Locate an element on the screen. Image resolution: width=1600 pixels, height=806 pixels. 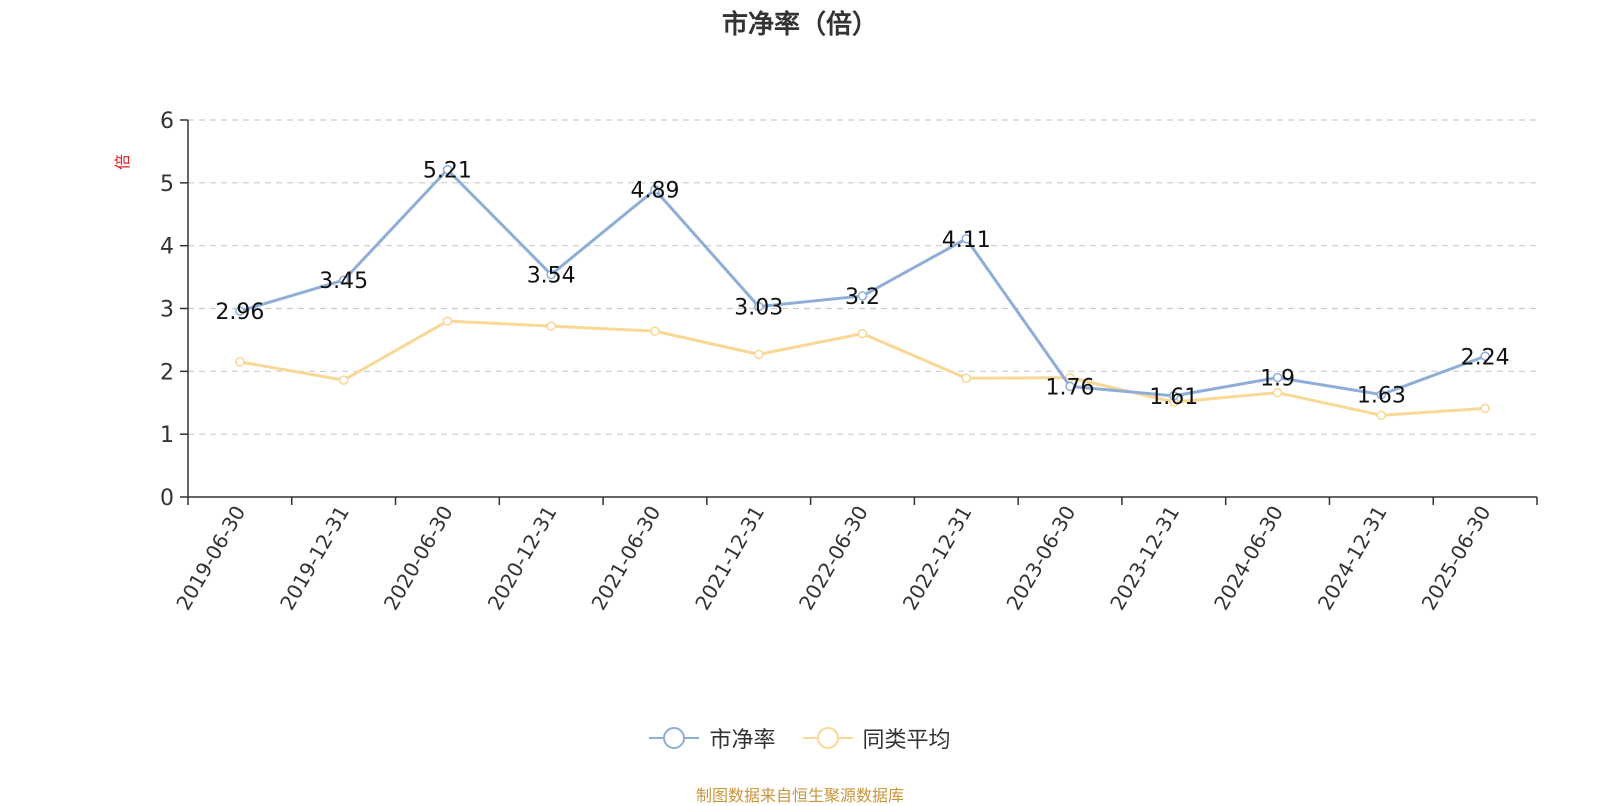
x-tick-label: 2025-06-30 is located at coordinates (1456, 558).